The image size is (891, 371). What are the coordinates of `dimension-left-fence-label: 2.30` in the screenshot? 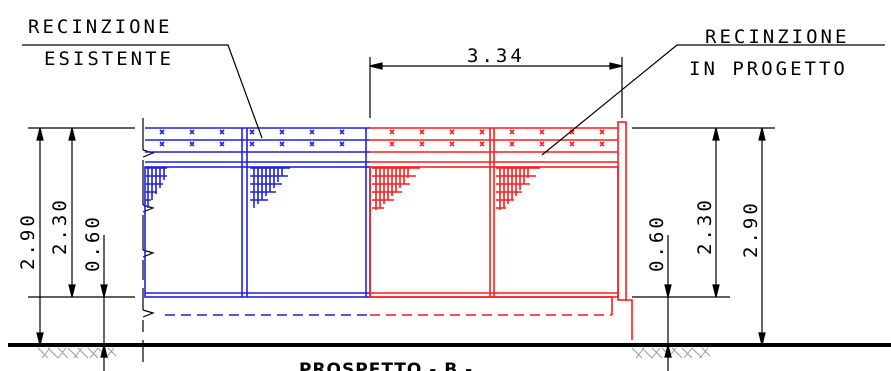 It's located at (60, 226).